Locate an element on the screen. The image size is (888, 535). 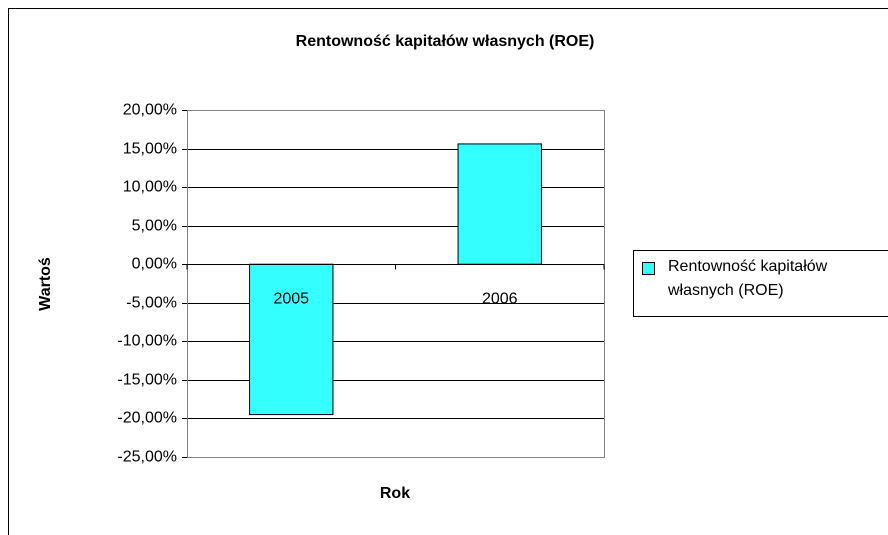
y-tick-label: 20,00% is located at coordinates (150, 110).